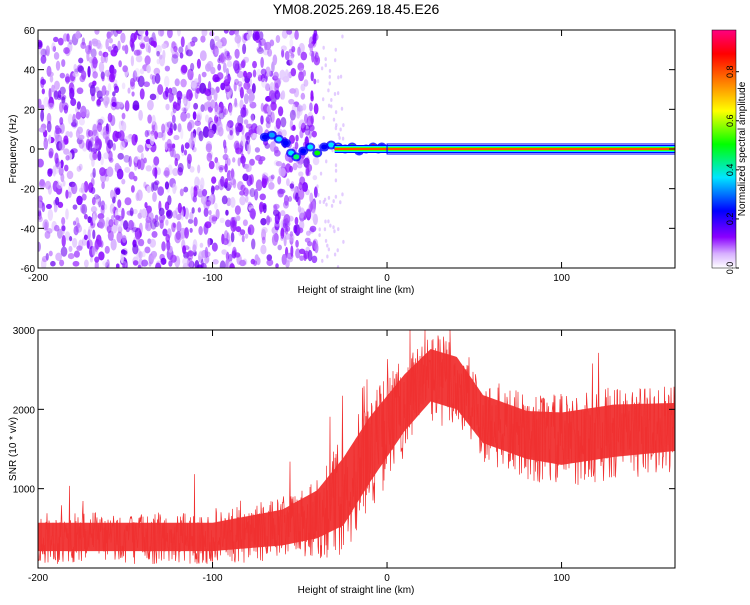 This screenshot has width=750, height=605. Describe the element at coordinates (724, 149) in the screenshot. I see `colorbar-gradient` at that location.